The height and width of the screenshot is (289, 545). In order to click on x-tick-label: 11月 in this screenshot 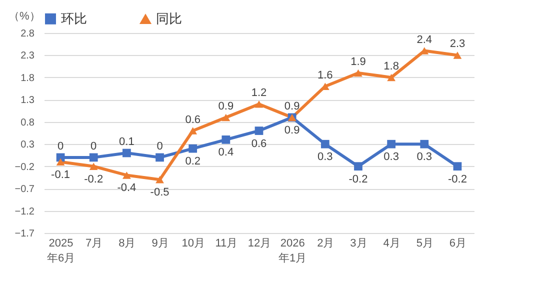, I will do `click(226, 244)`.